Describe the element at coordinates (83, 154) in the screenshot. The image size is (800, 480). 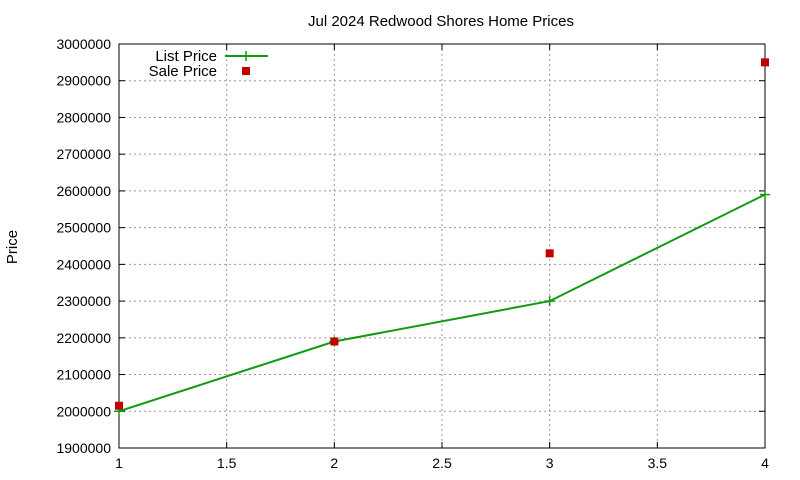
I see `y-tick-label: 2700000` at that location.